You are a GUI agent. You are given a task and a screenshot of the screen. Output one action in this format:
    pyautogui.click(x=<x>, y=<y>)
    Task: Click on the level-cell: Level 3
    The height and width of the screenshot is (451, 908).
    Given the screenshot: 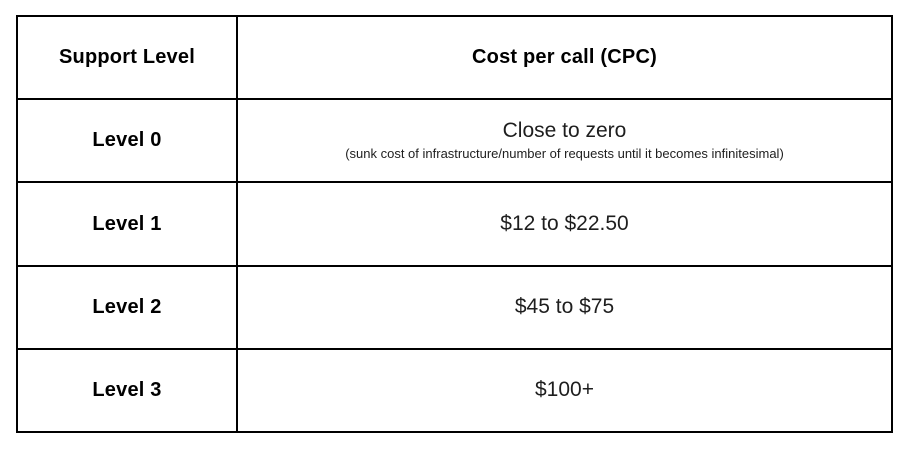 What is the action you would take?
    pyautogui.click(x=127, y=390)
    